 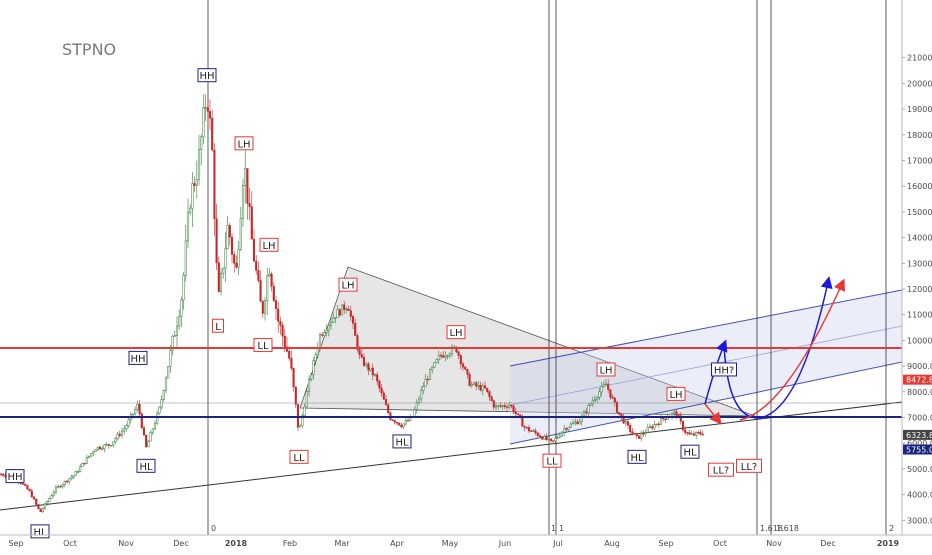 What do you see at coordinates (919, 443) in the screenshot?
I see `y-tick-label: 6000.0` at bounding box center [919, 443].